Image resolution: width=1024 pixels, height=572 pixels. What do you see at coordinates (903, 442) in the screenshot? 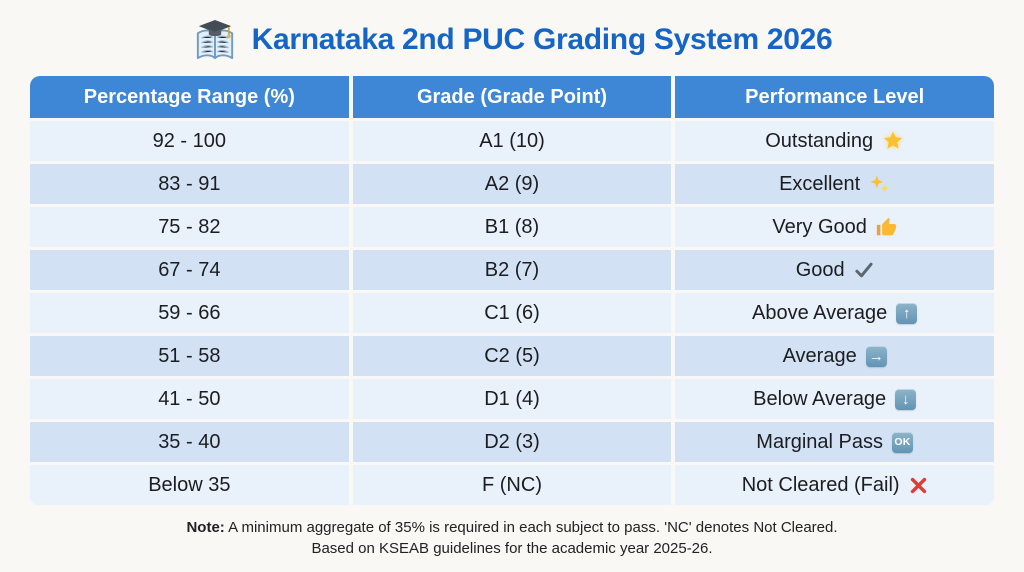
I see `ok-badge-icon: OK` at bounding box center [903, 442].